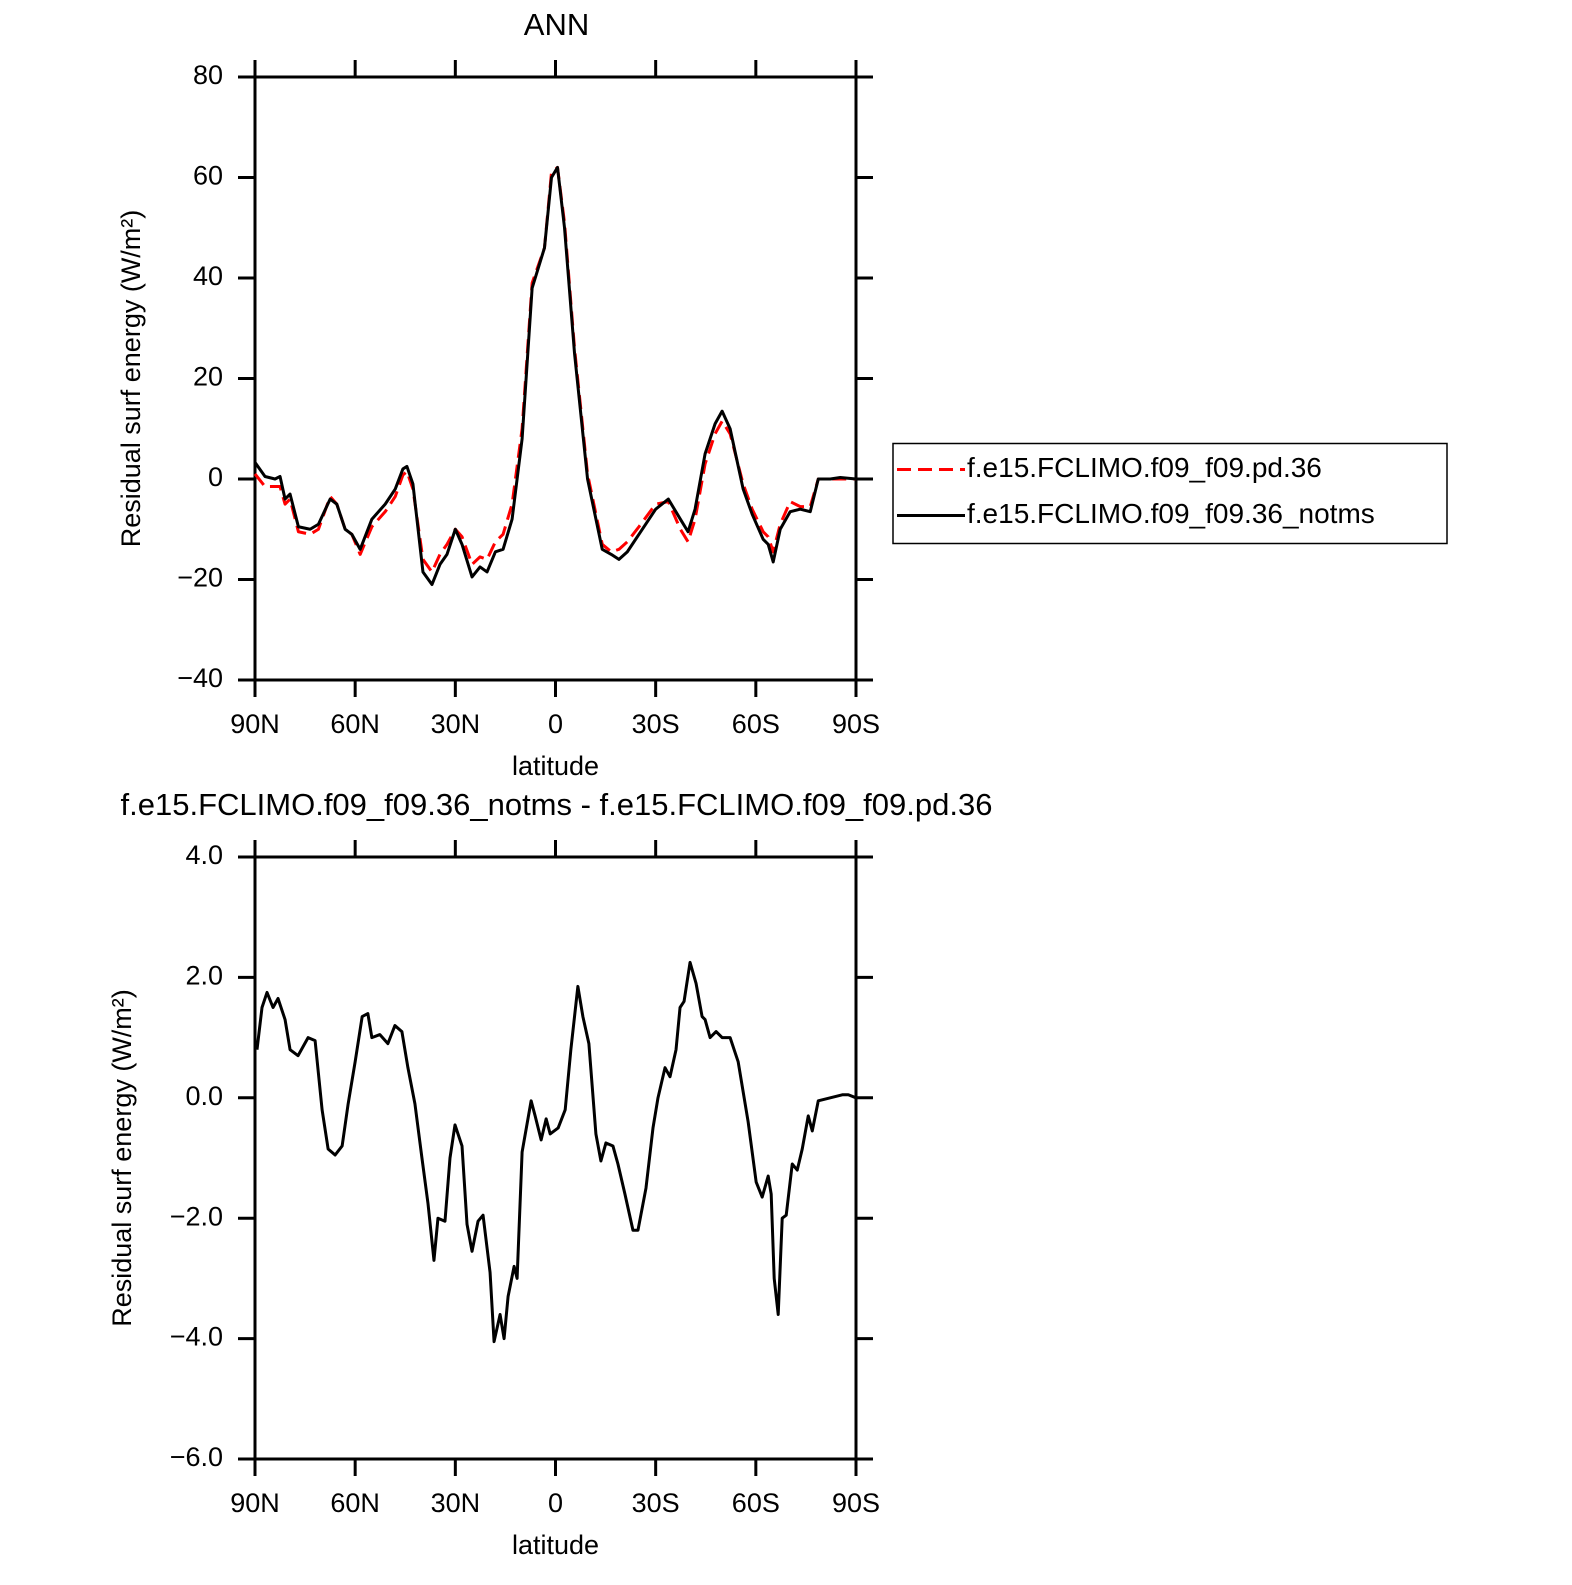  Describe the element at coordinates (204, 976) in the screenshot. I see `y-tick-label: 2.0` at that location.